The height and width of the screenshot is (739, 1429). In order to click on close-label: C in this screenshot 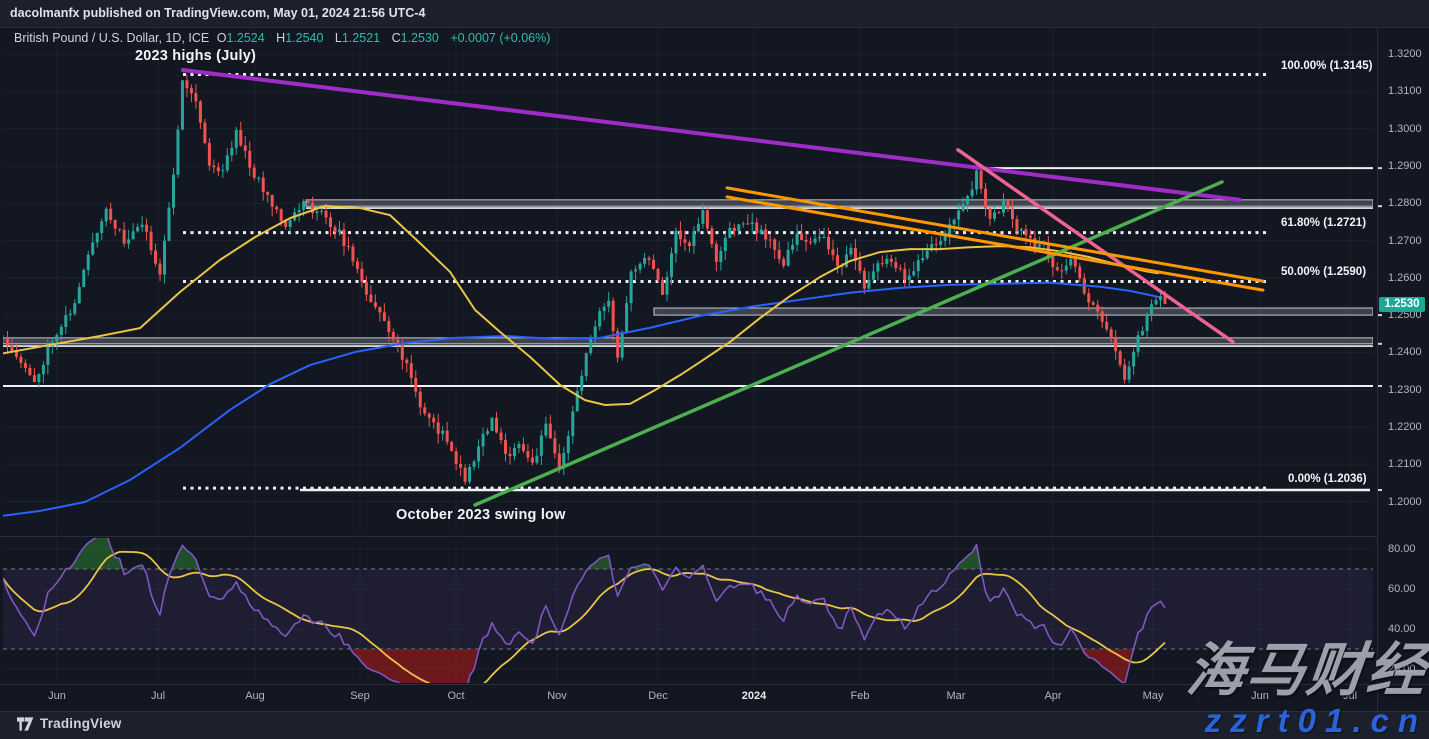, I will do `click(396, 38)`.